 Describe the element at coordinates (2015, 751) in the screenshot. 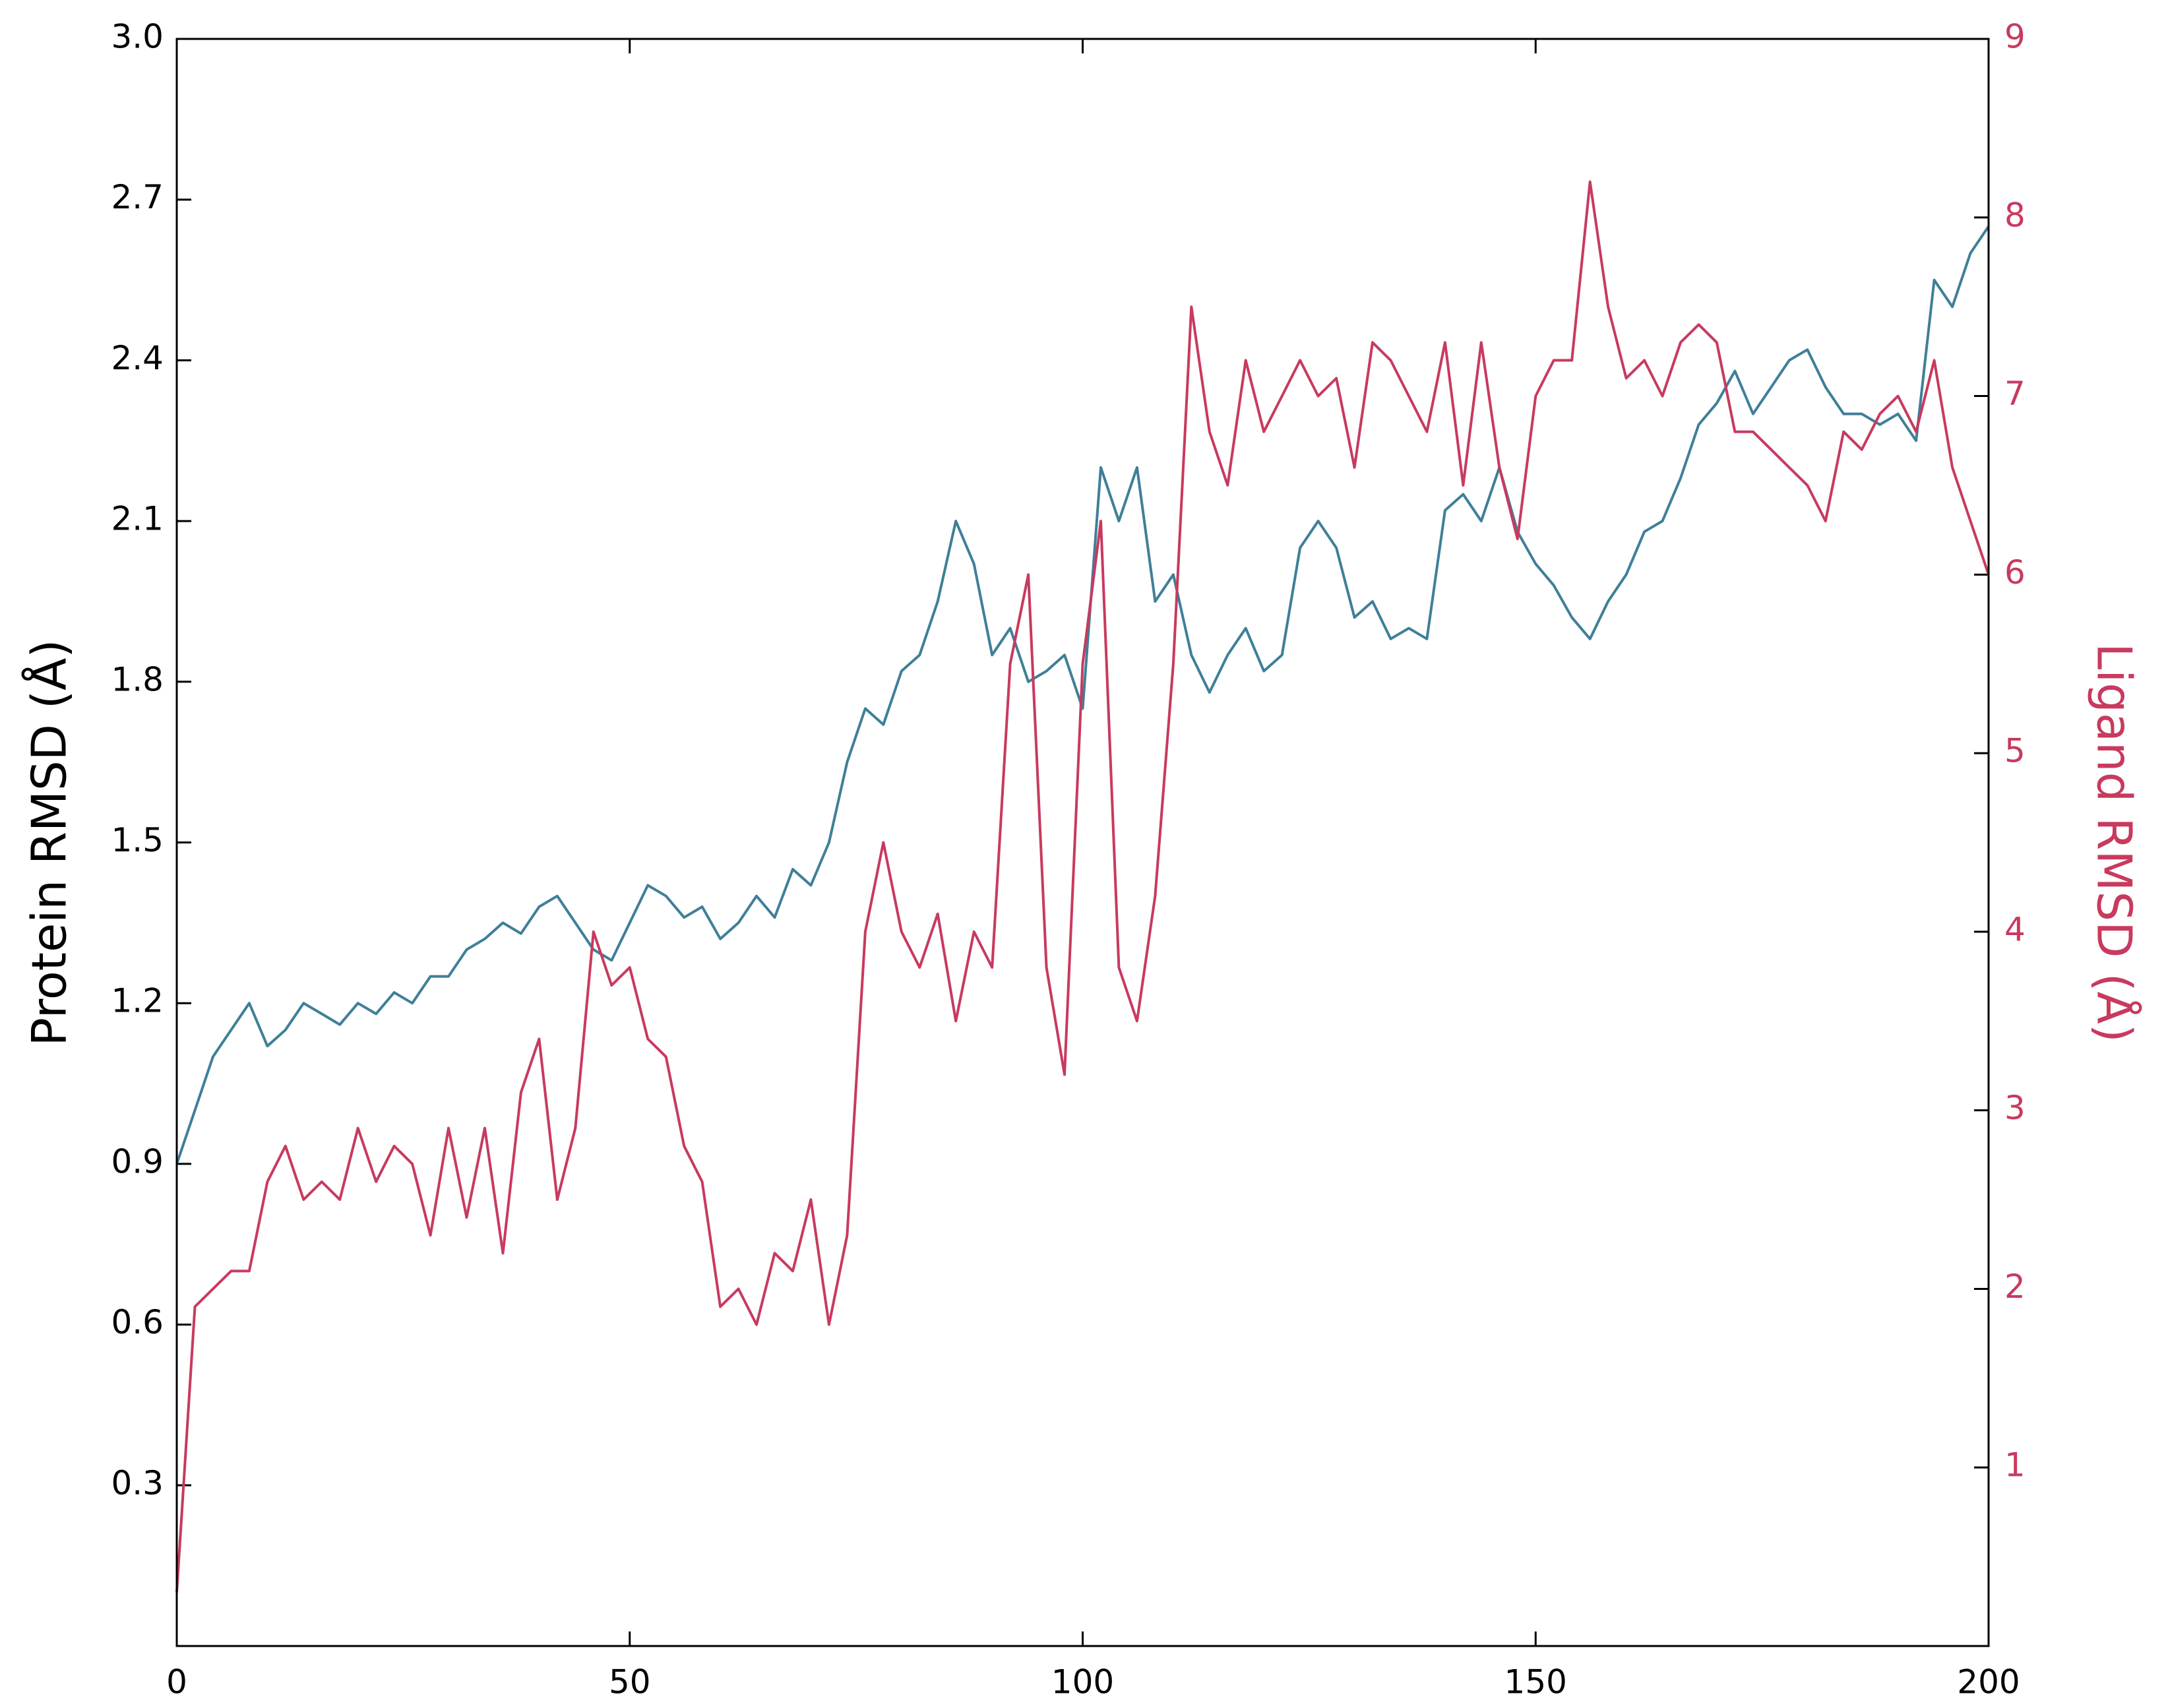

I see `y2-tick-label: 5` at that location.